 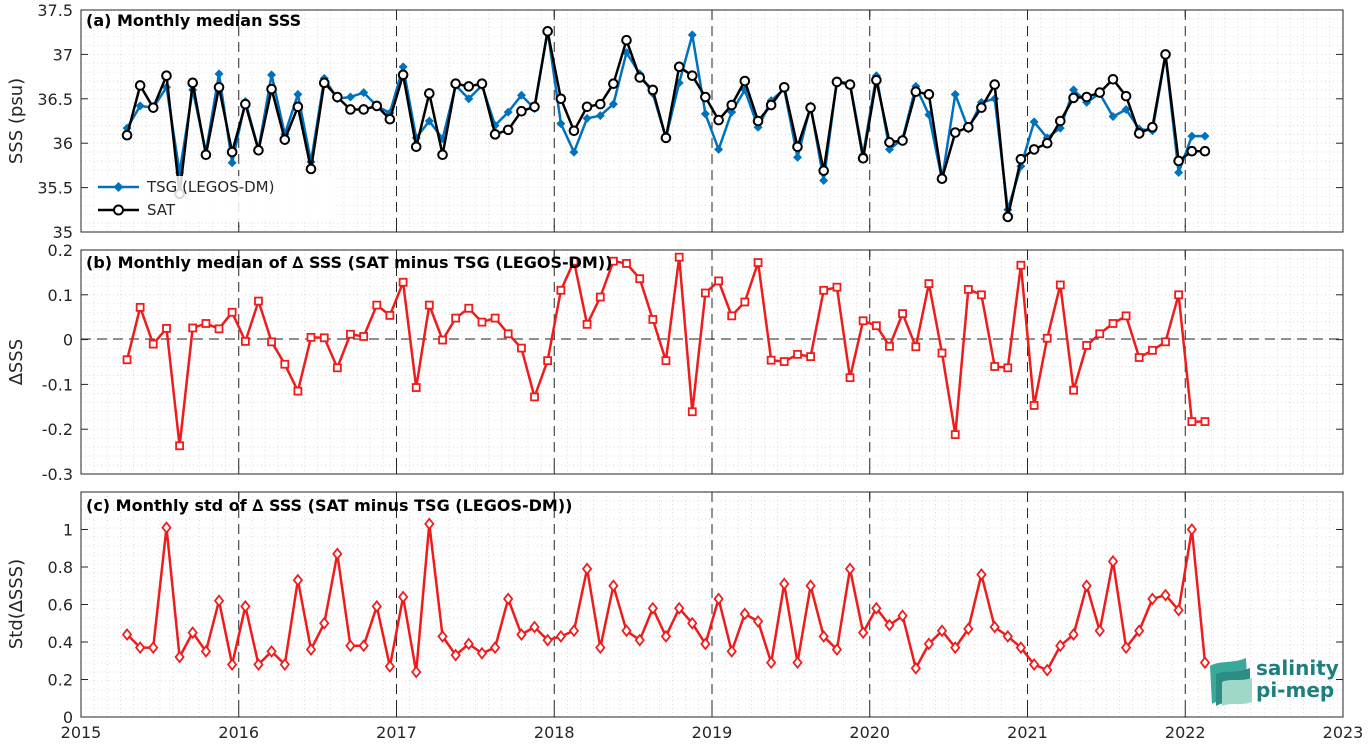 What do you see at coordinates (214, 199) in the screenshot?
I see `legend-box` at bounding box center [214, 199].